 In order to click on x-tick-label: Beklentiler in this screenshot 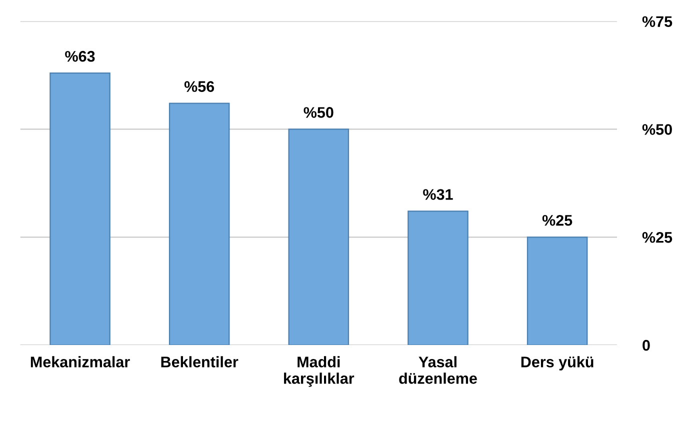, I will do `click(199, 362)`.